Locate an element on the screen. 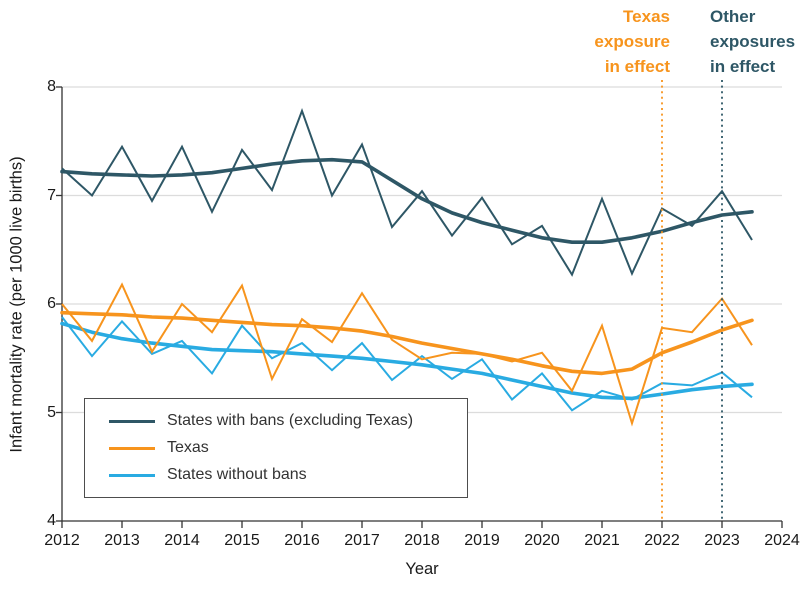 The width and height of the screenshot is (810, 590). legend-row-2: States without bans is located at coordinates (288, 475).